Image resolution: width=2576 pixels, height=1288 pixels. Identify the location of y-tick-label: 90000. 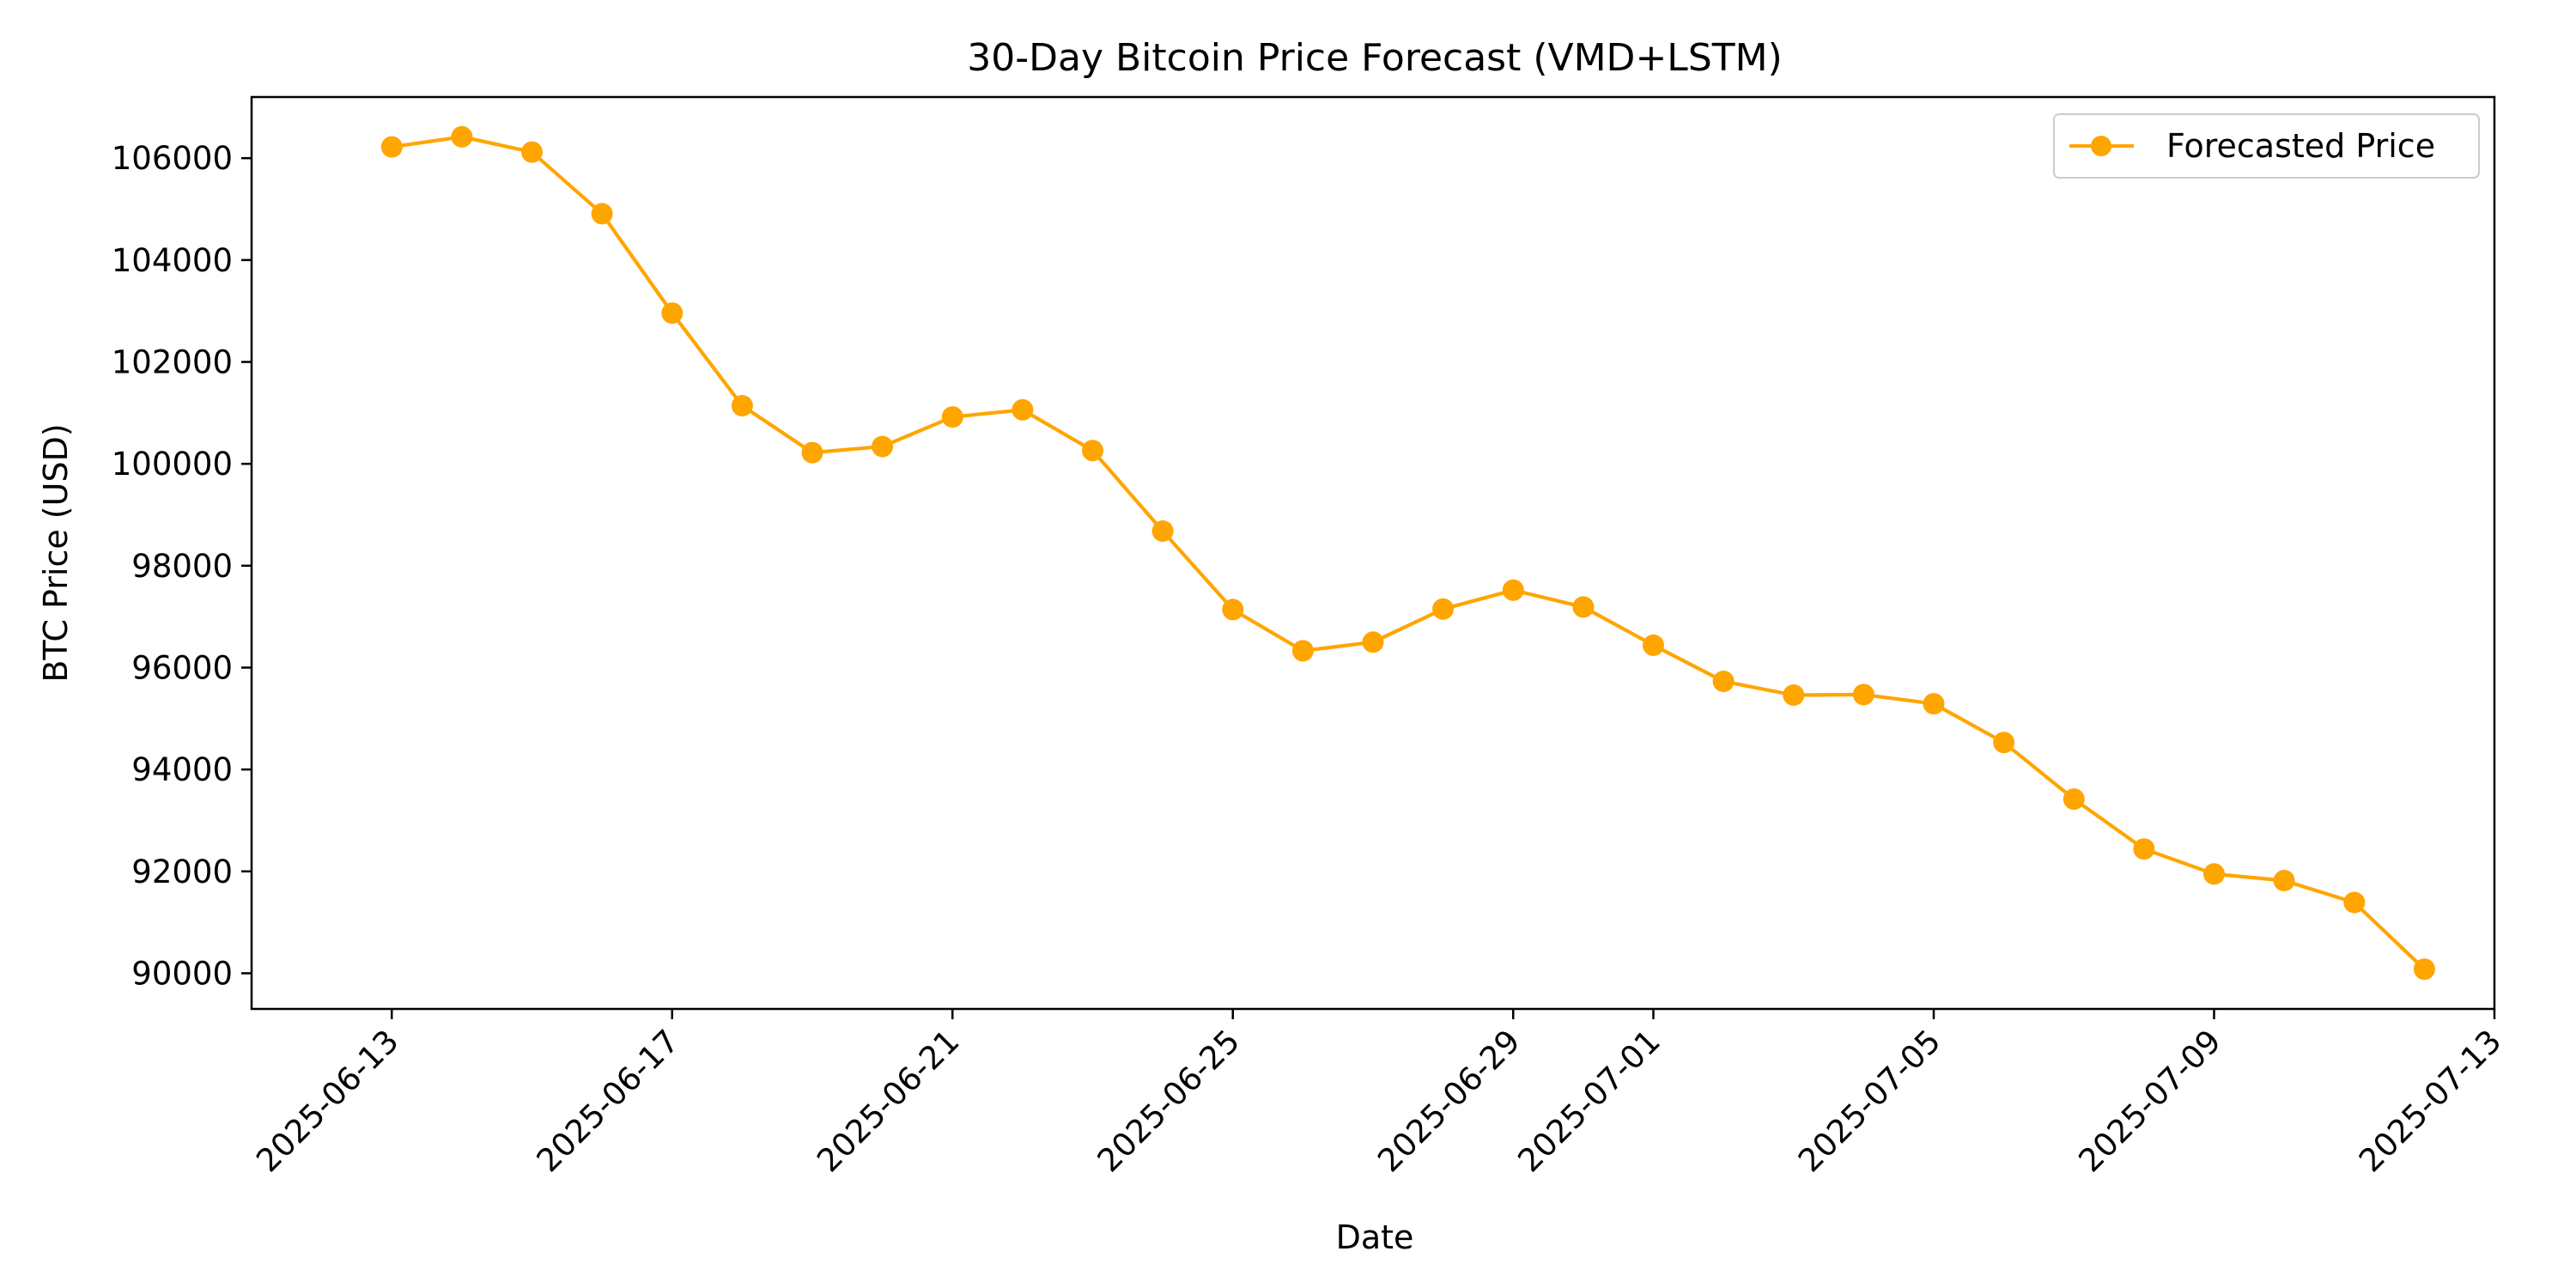
(182, 973).